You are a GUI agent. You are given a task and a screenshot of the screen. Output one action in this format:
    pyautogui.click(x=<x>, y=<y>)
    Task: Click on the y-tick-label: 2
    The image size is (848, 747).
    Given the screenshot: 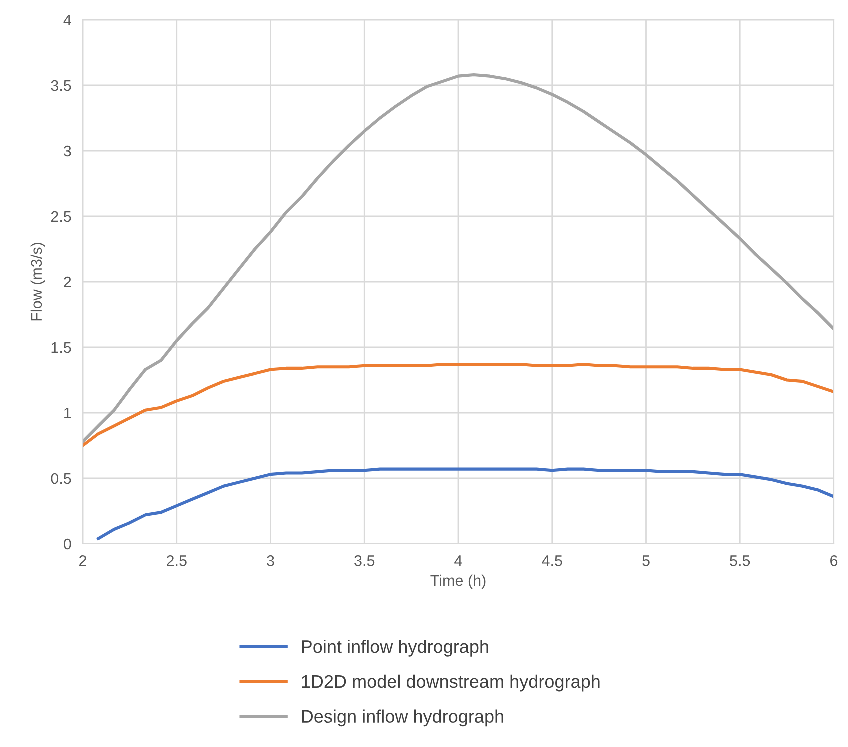 What is the action you would take?
    pyautogui.click(x=68, y=282)
    